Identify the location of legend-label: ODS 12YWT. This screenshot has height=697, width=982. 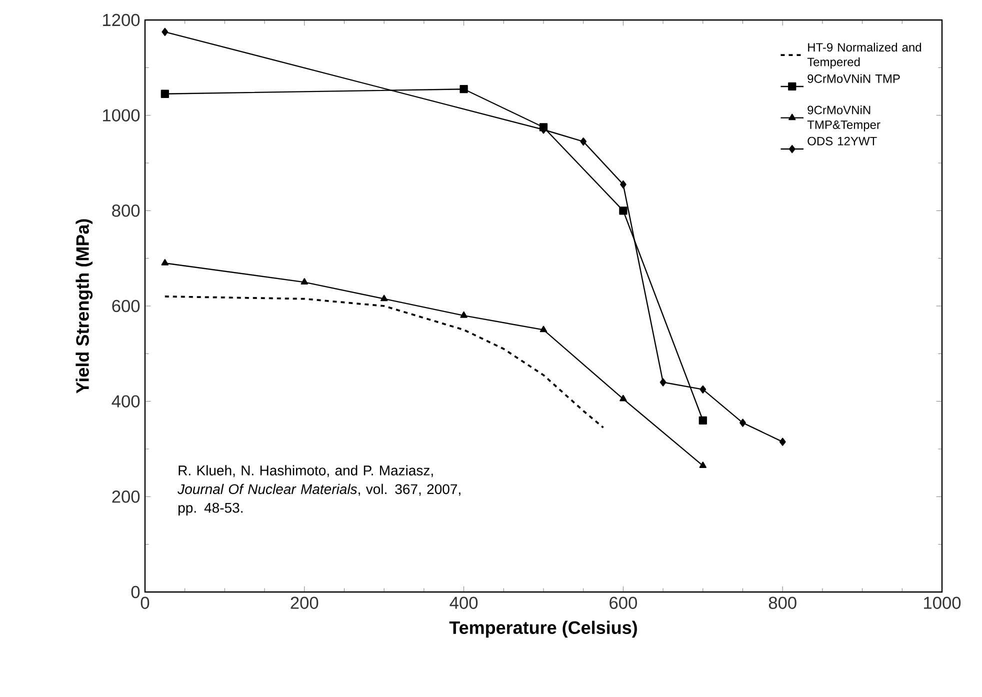
(842, 141).